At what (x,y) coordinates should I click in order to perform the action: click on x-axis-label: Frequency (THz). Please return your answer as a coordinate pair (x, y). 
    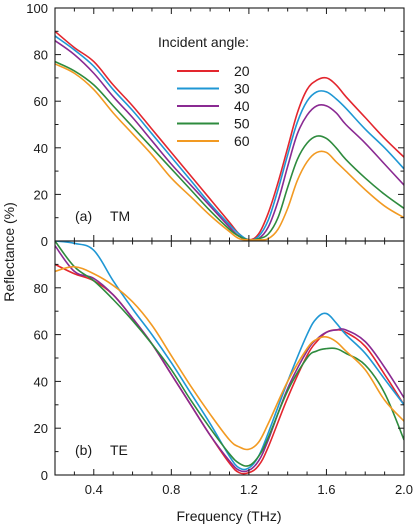
    Looking at the image, I should click on (228, 516).